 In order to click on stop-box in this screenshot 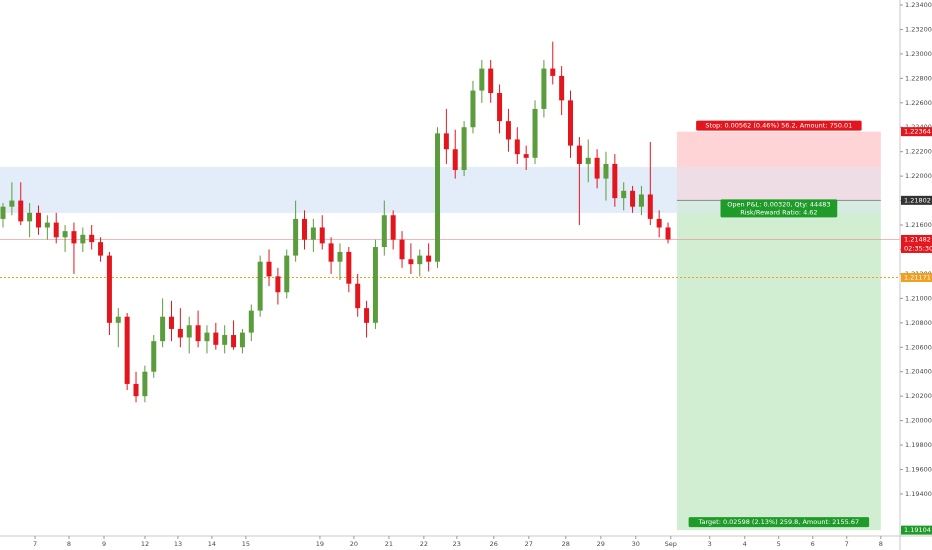, I will do `click(779, 125)`.